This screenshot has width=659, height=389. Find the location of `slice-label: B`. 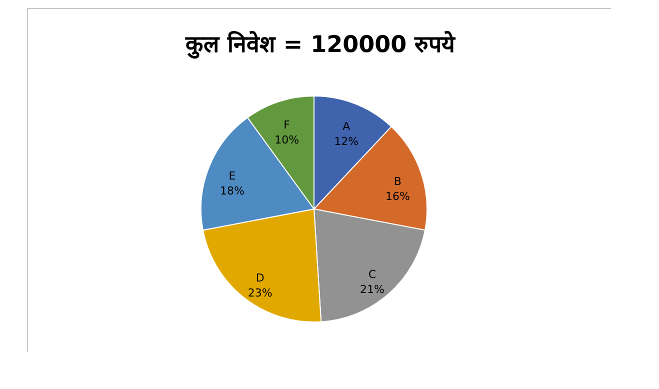

slice-label: B is located at coordinates (398, 181).